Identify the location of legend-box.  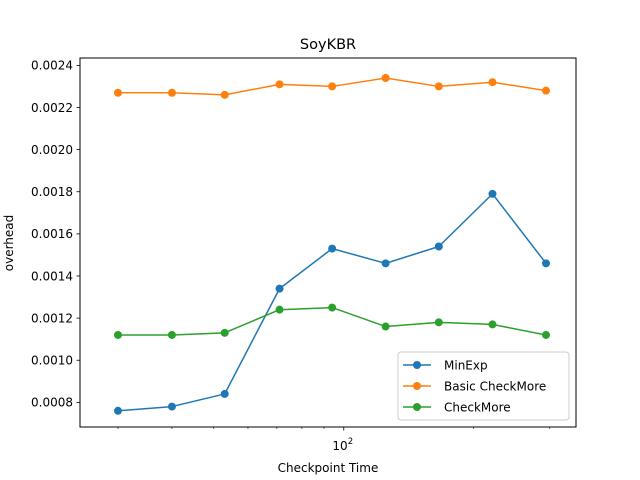
(483, 386).